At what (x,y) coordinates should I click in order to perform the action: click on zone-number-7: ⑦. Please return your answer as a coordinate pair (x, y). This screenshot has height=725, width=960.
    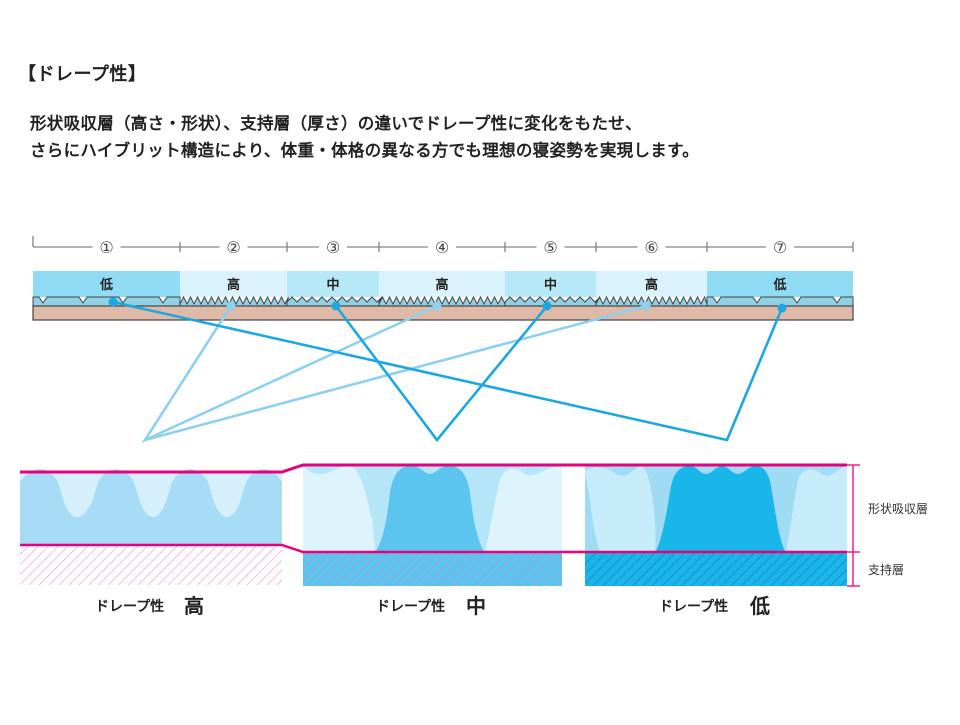
    Looking at the image, I should click on (780, 247).